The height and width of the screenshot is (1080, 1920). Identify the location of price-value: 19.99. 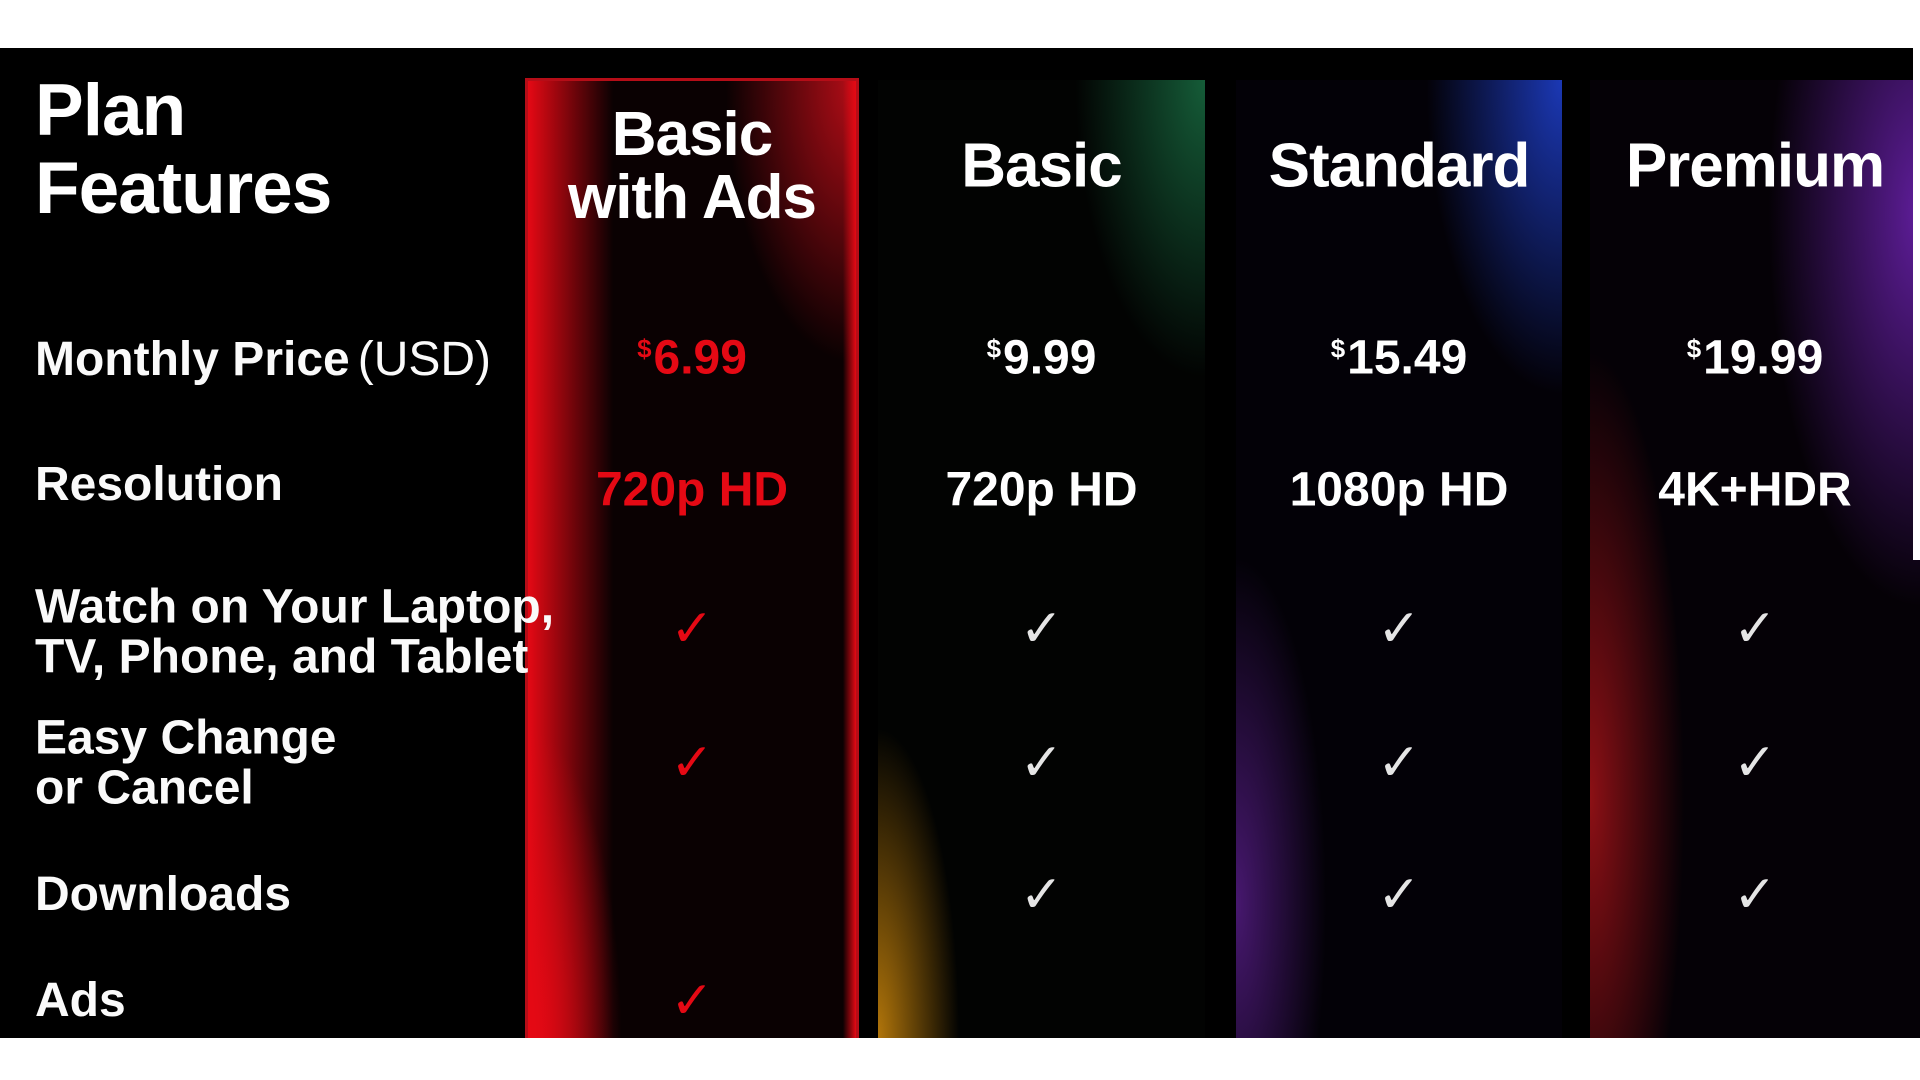
(1763, 358).